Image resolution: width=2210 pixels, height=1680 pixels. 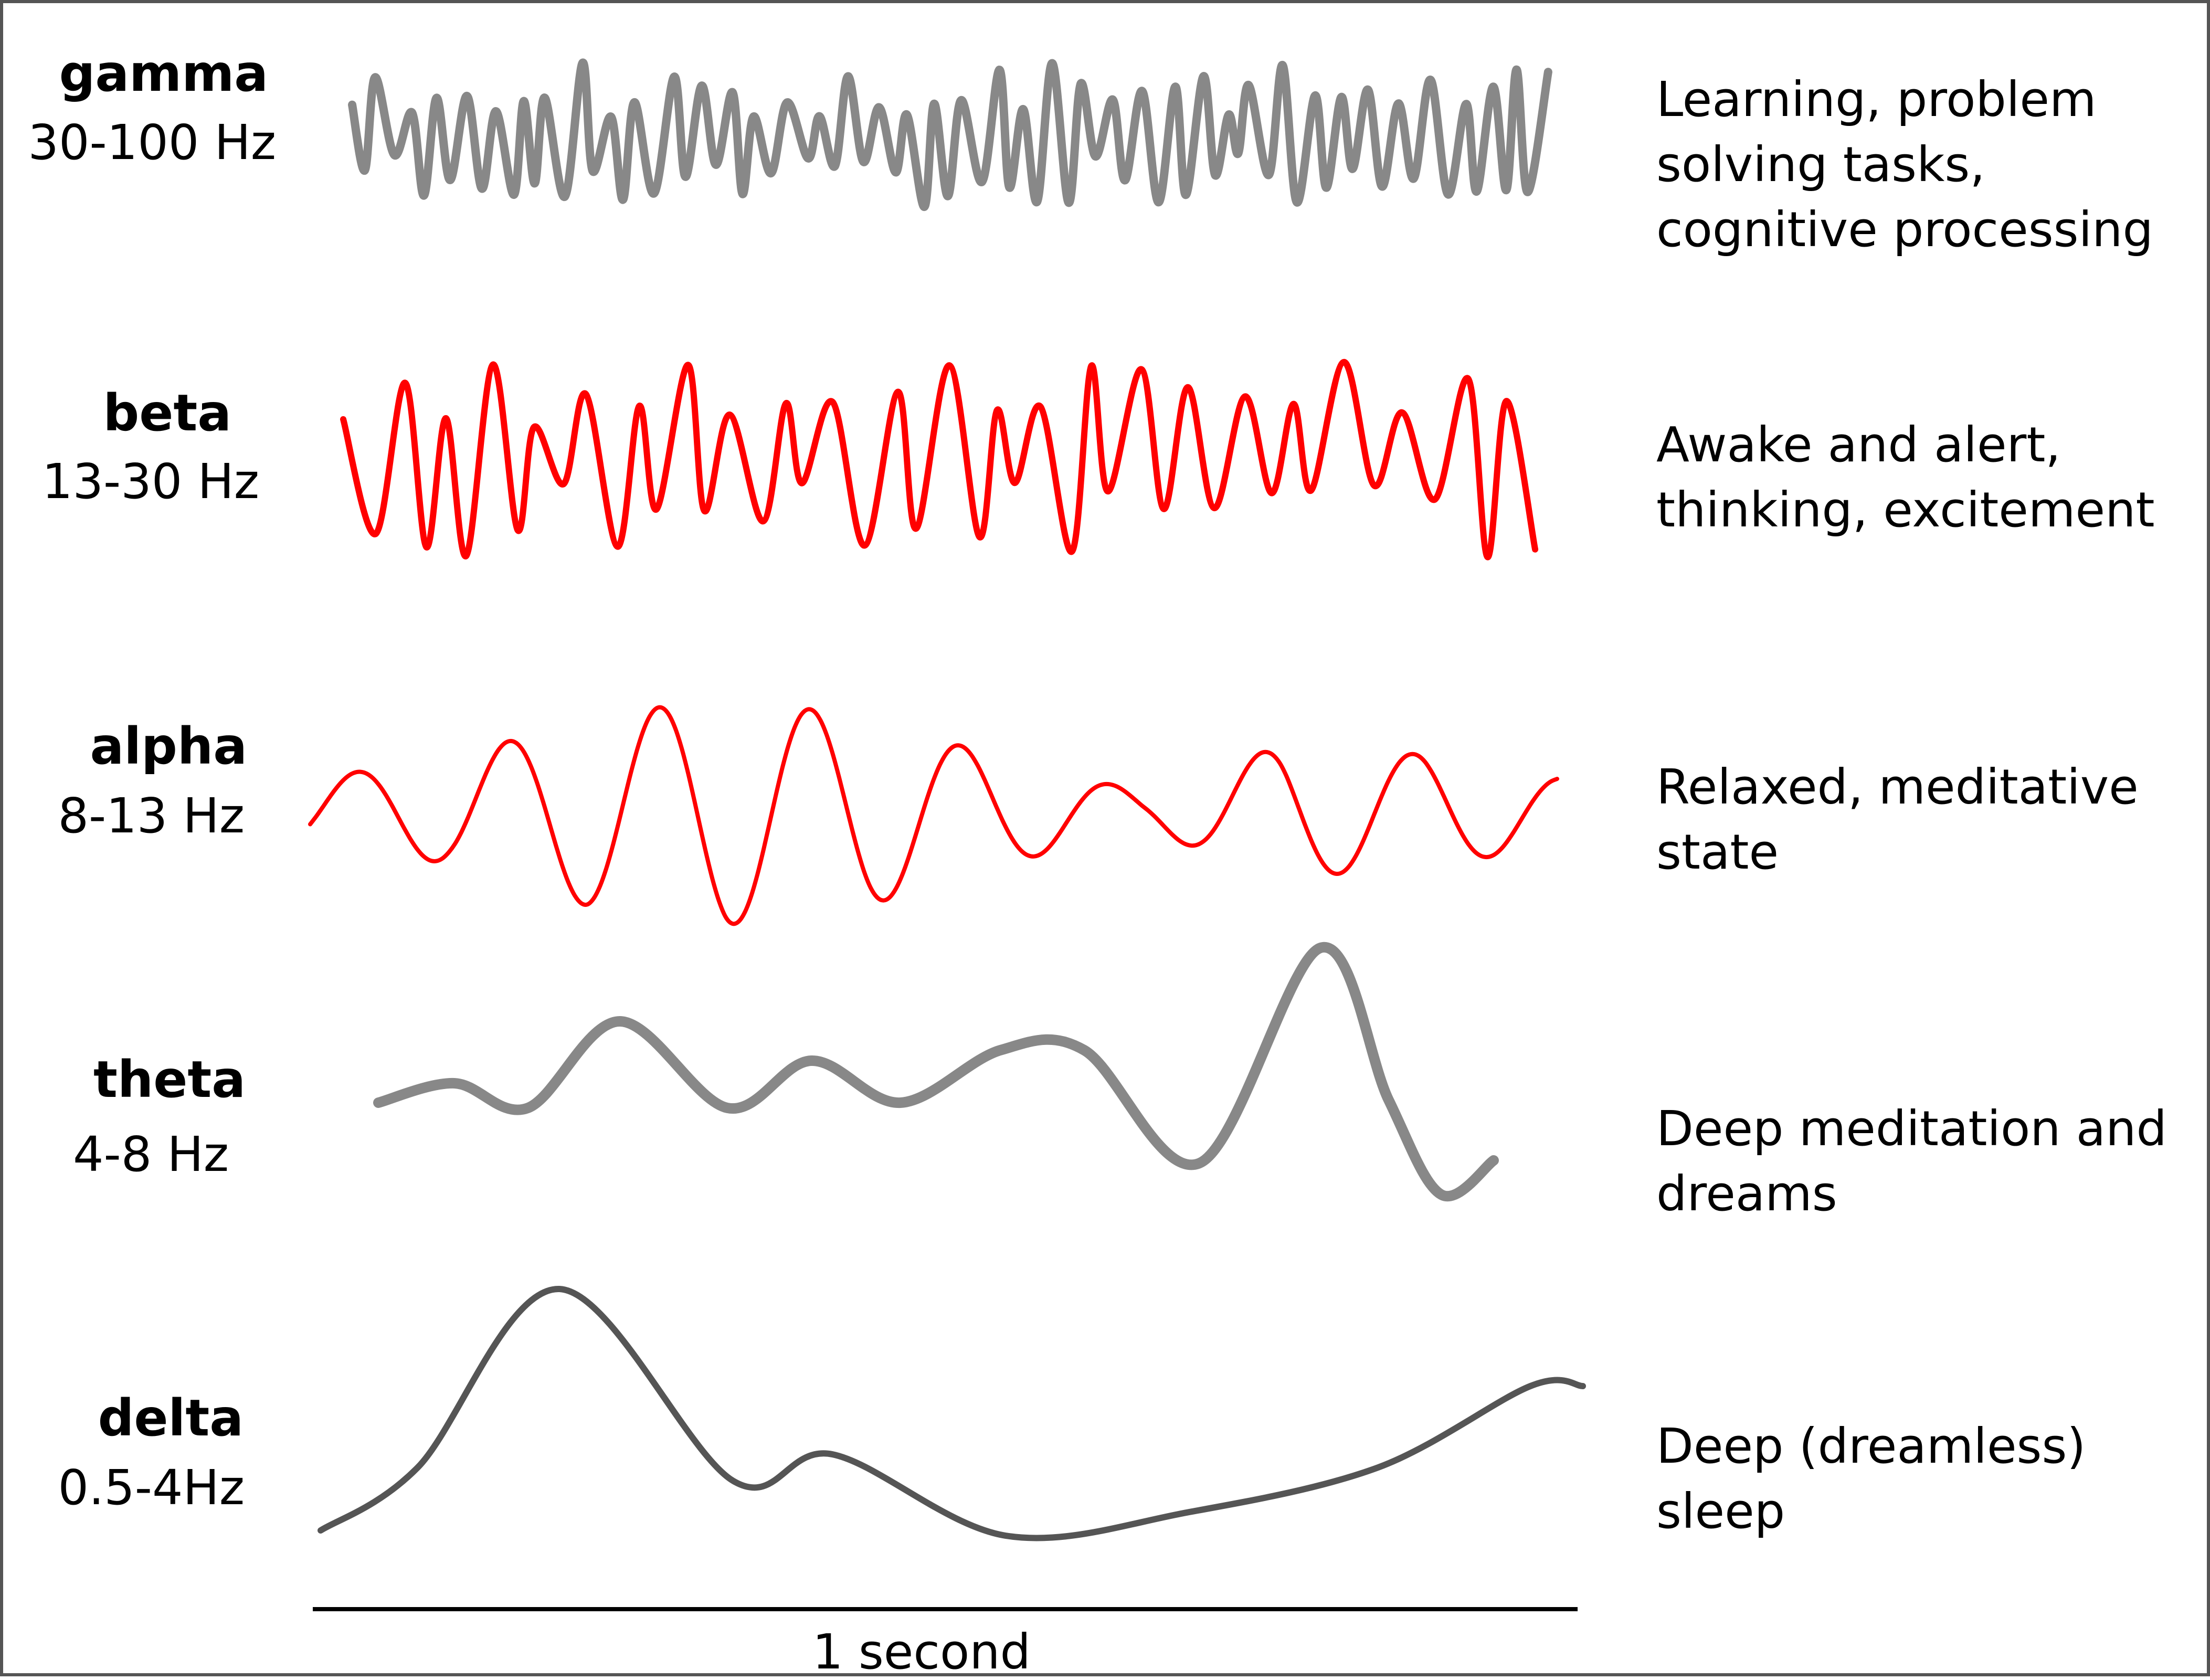 What do you see at coordinates (150, 482) in the screenshot?
I see `band-freq-beta: 13-30 Hz` at bounding box center [150, 482].